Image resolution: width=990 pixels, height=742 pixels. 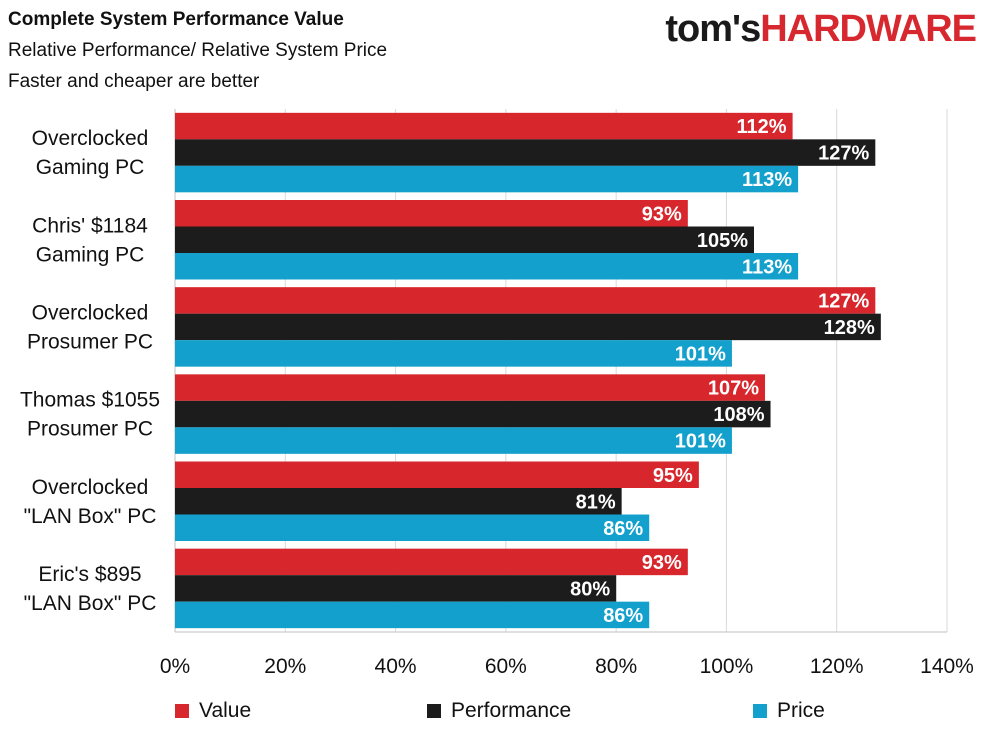 I want to click on legend-item-performance: Performance, so click(x=499, y=711).